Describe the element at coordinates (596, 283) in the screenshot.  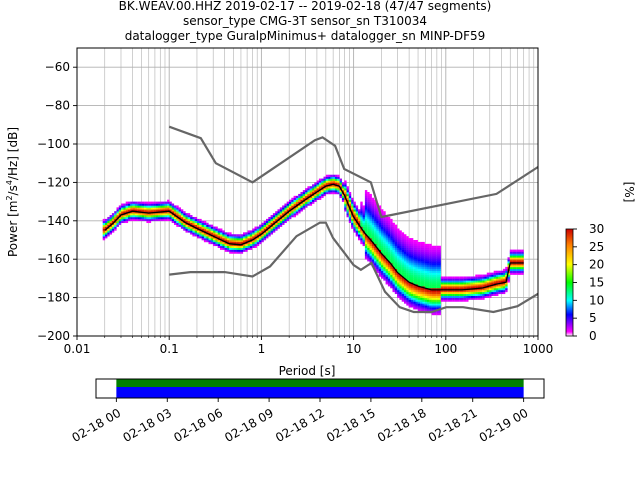
I see `colorbar-tick-label: 15` at that location.